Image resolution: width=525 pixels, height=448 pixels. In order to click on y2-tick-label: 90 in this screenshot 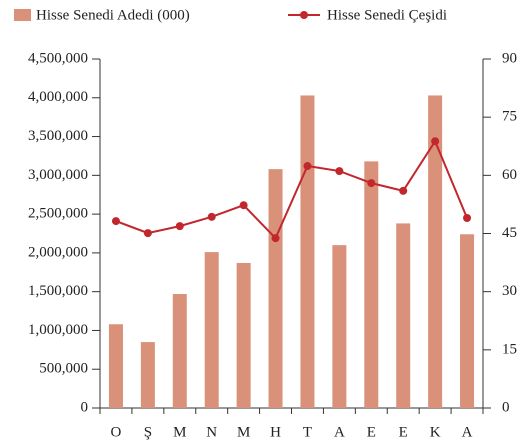, I will do `click(509, 58)`.